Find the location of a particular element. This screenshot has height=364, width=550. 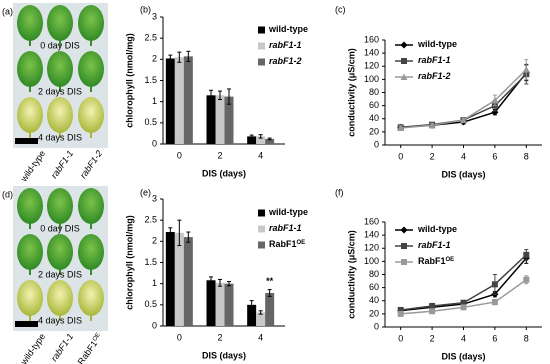

genotype-name: rabF1-1 is located at coordinates (62, 348).